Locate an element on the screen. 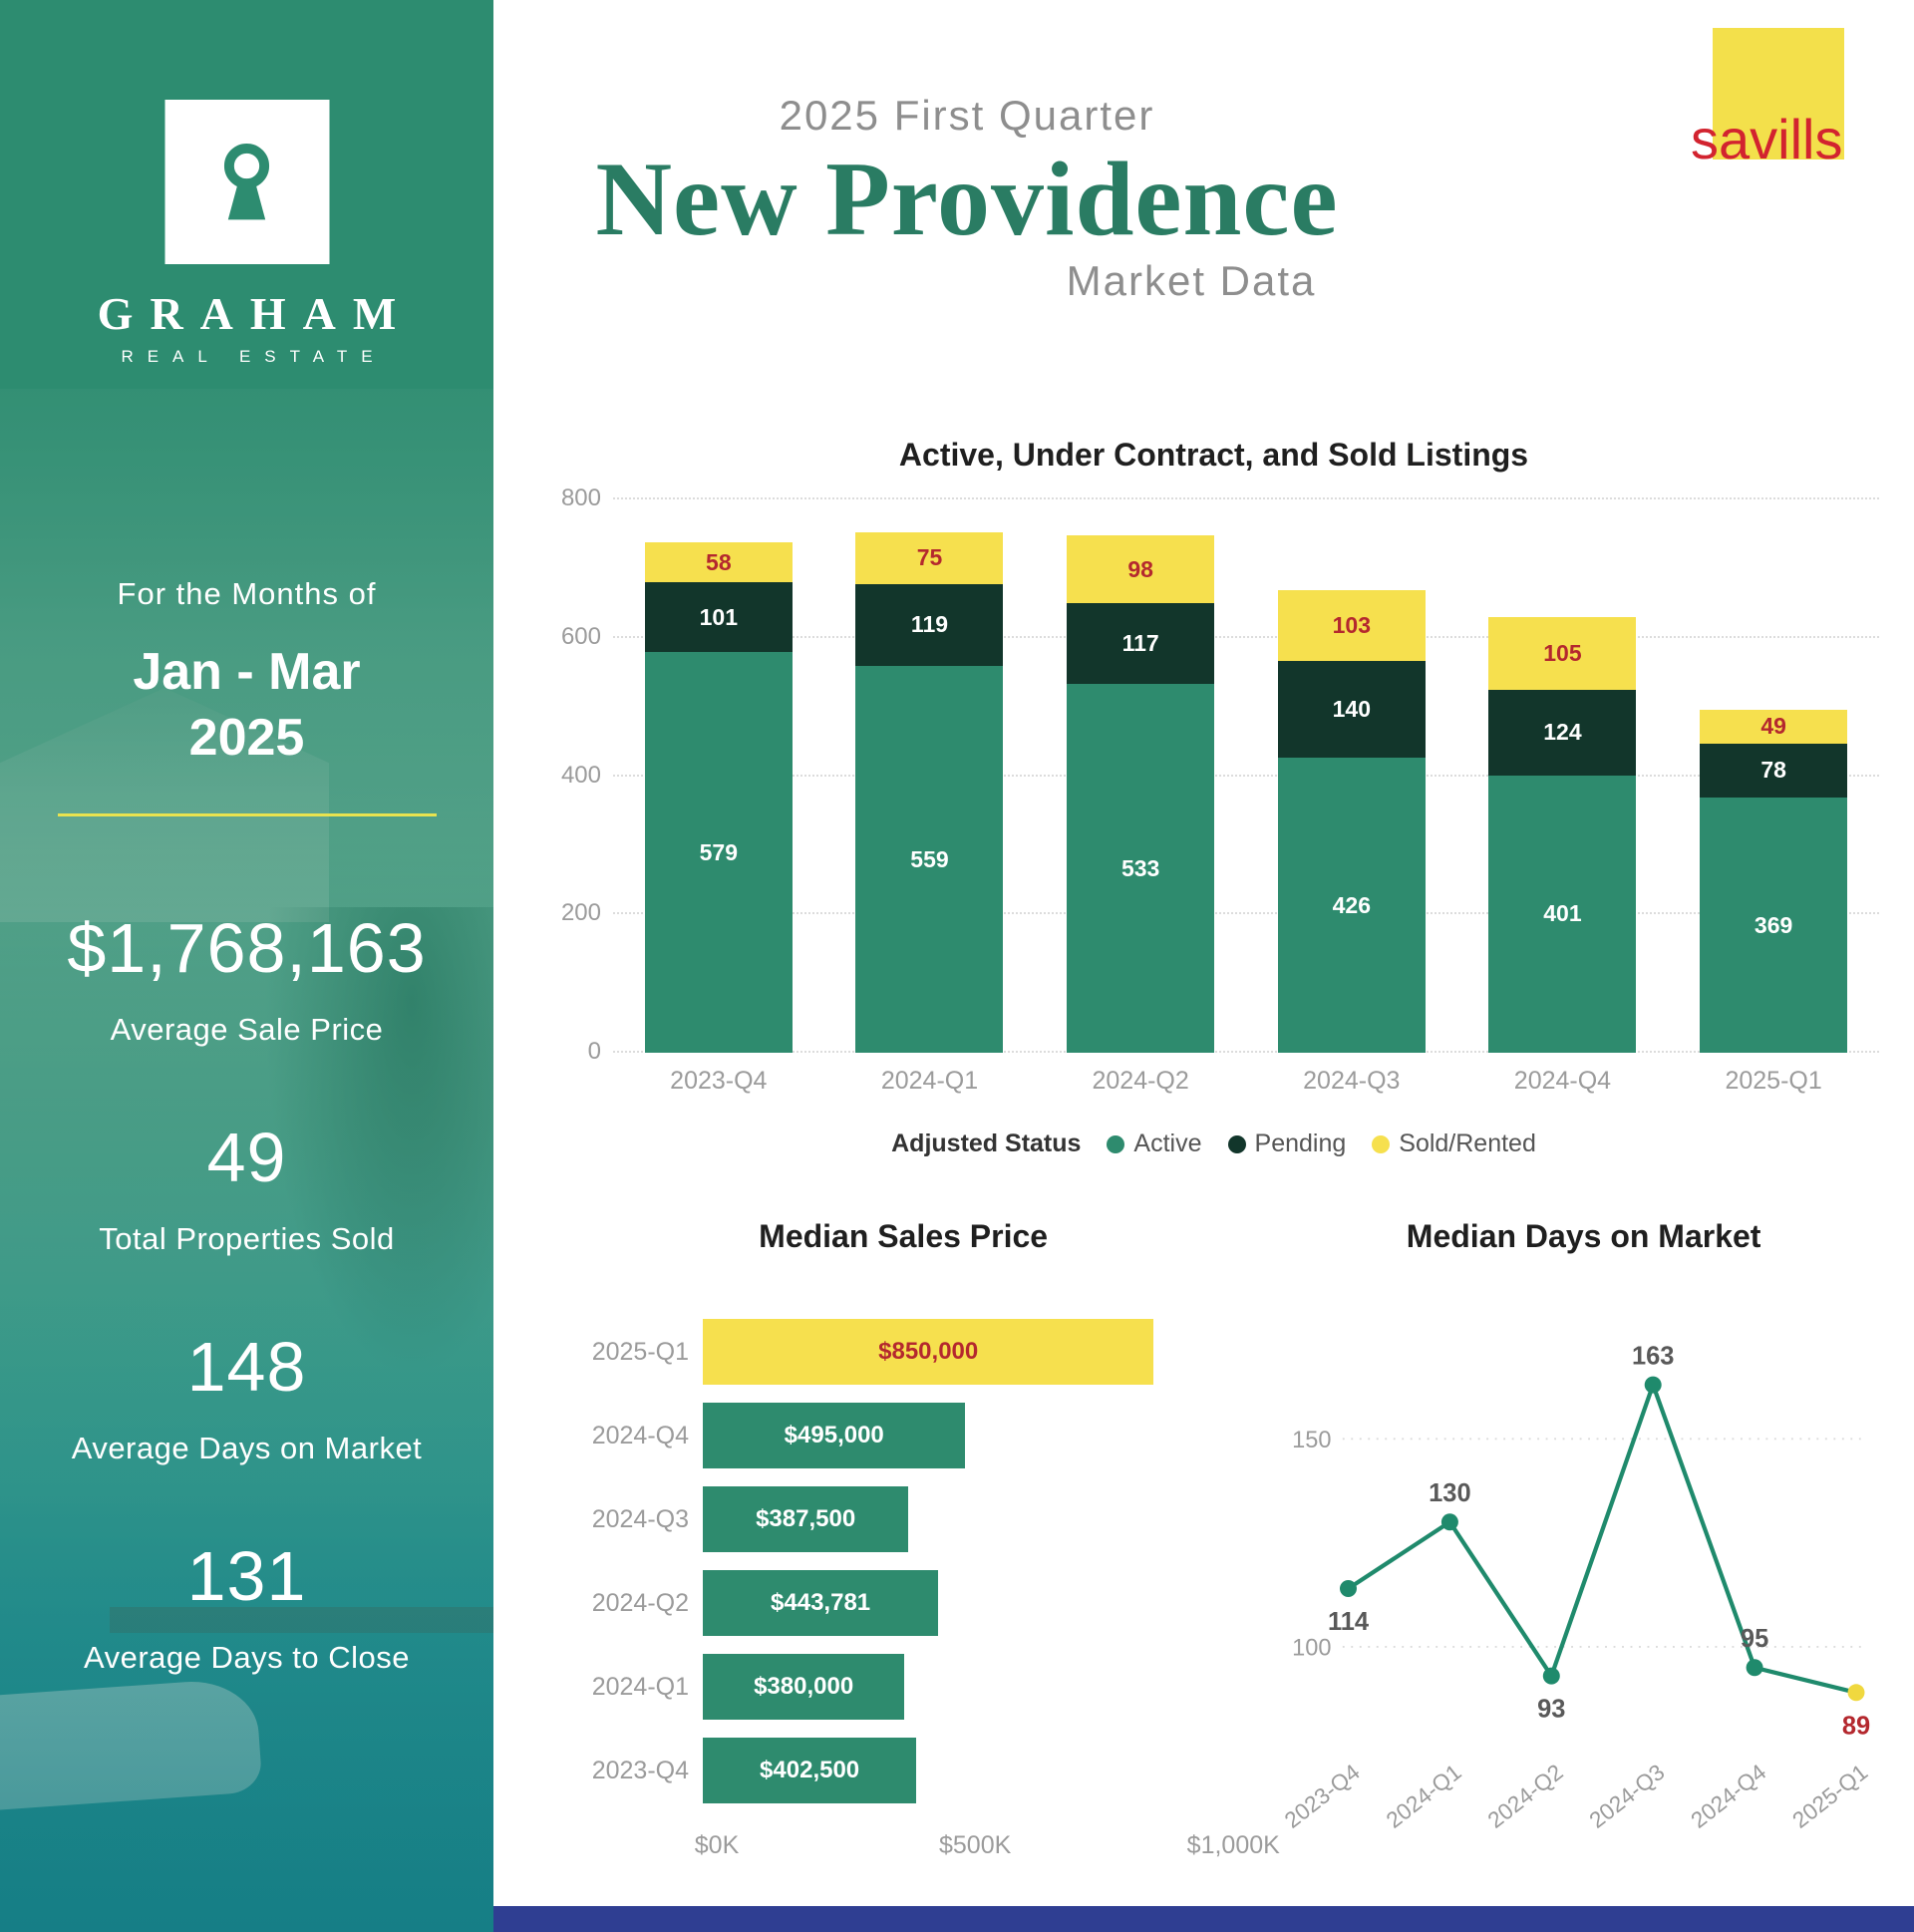 The image size is (1914, 1932). stat-average-sale-price: $1,768,163 is located at coordinates (247, 948).